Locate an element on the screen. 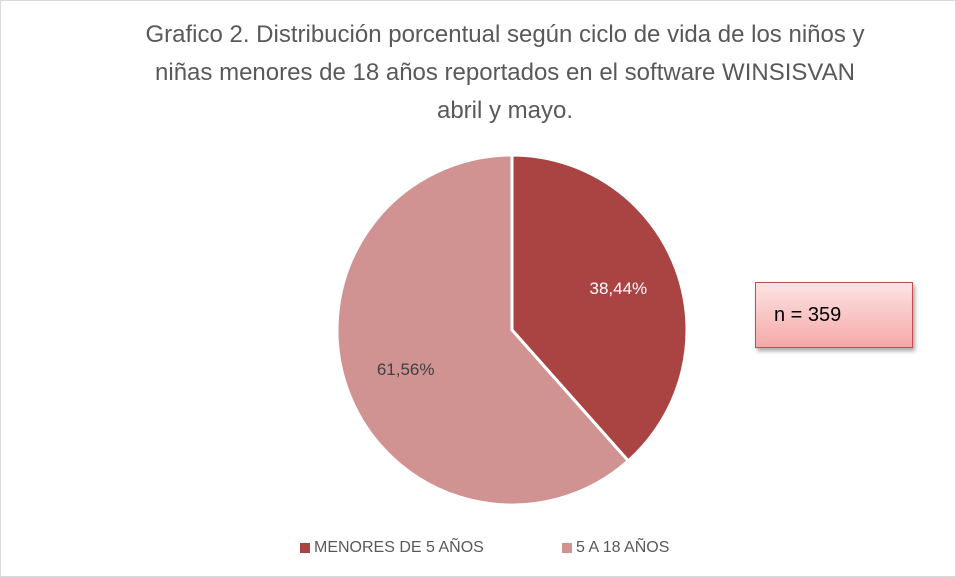 The height and width of the screenshot is (577, 956). annotation-box: n = 359 is located at coordinates (834, 315).